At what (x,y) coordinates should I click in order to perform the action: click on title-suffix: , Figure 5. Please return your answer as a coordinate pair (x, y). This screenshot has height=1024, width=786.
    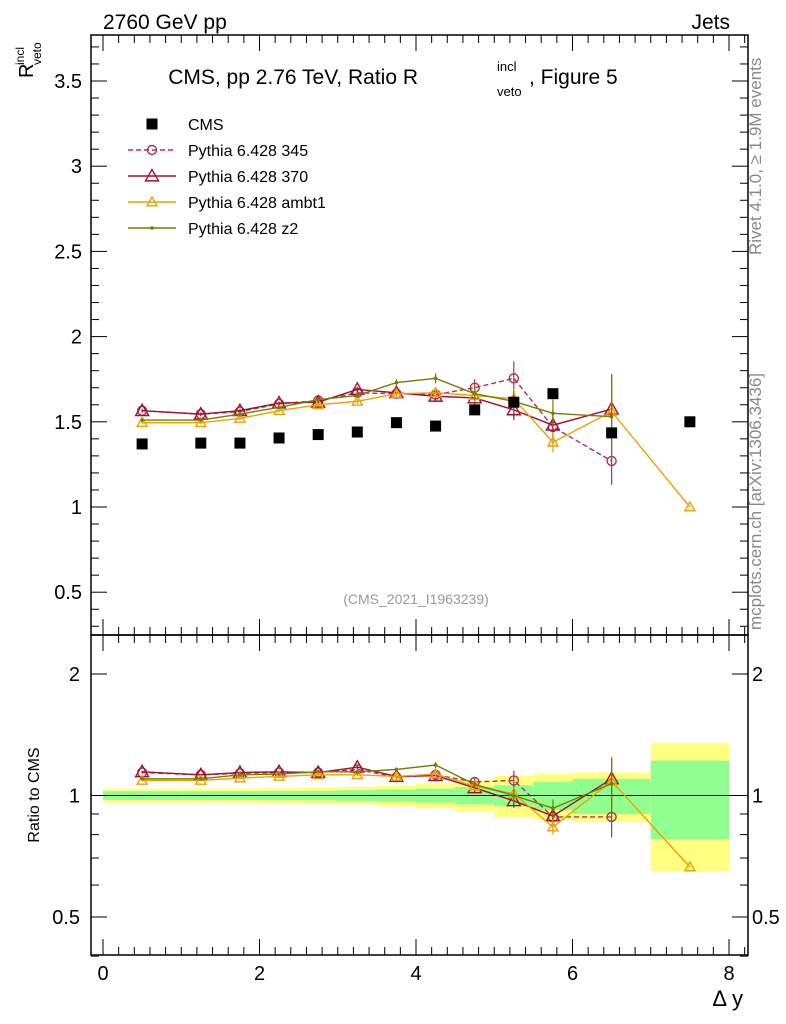
    Looking at the image, I should click on (573, 77).